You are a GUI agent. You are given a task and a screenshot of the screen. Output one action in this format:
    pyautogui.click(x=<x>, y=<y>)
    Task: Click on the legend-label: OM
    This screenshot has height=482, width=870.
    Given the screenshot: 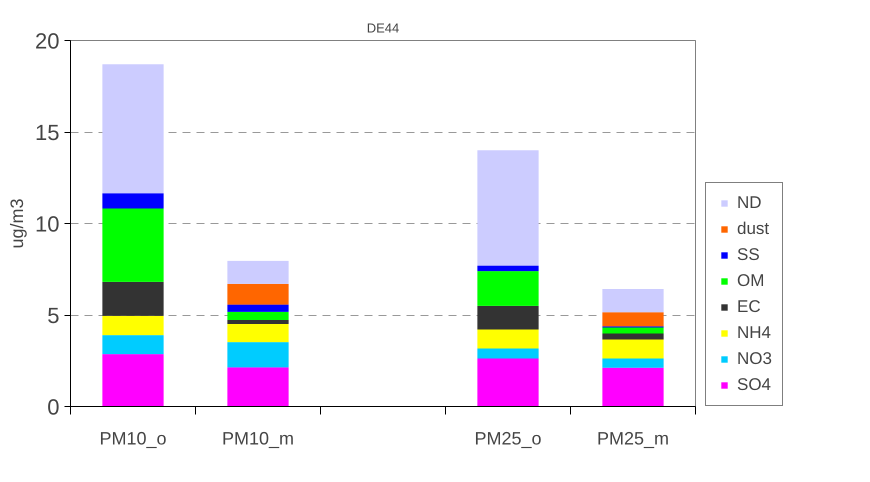 What is the action you would take?
    pyautogui.click(x=750, y=281)
    